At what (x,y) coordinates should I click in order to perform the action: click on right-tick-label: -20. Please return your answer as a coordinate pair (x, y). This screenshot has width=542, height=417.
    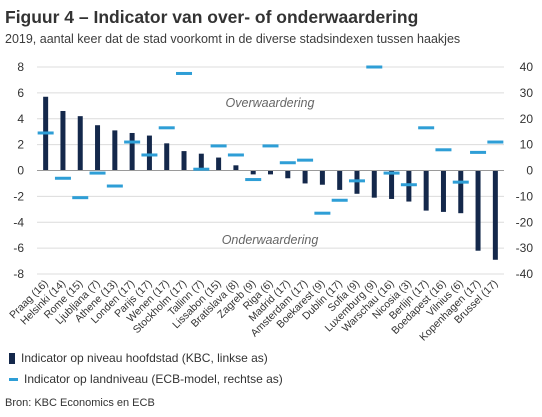
    Looking at the image, I should click on (525, 222).